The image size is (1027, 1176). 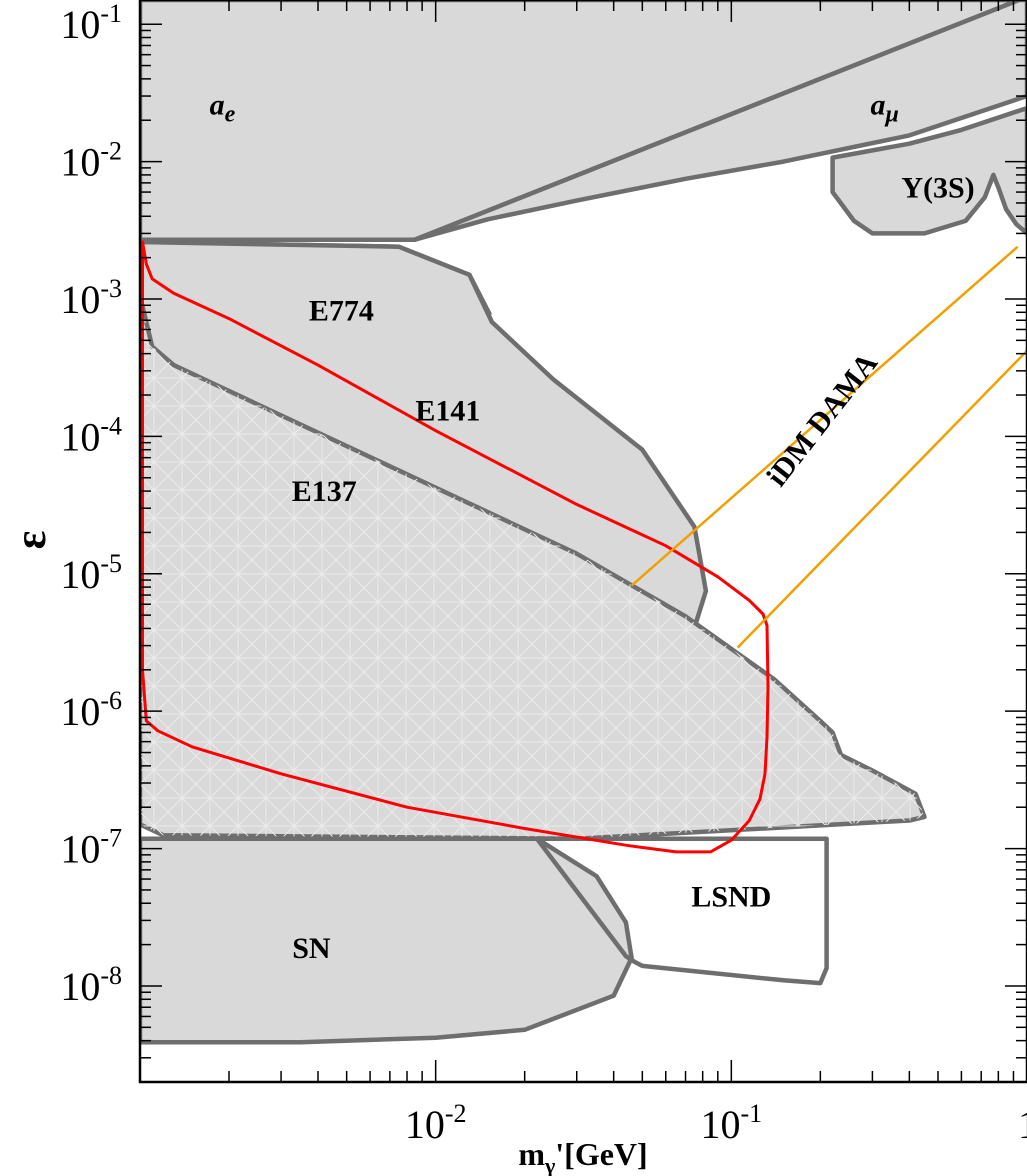 I want to click on label-sn: SN, so click(x=311, y=948).